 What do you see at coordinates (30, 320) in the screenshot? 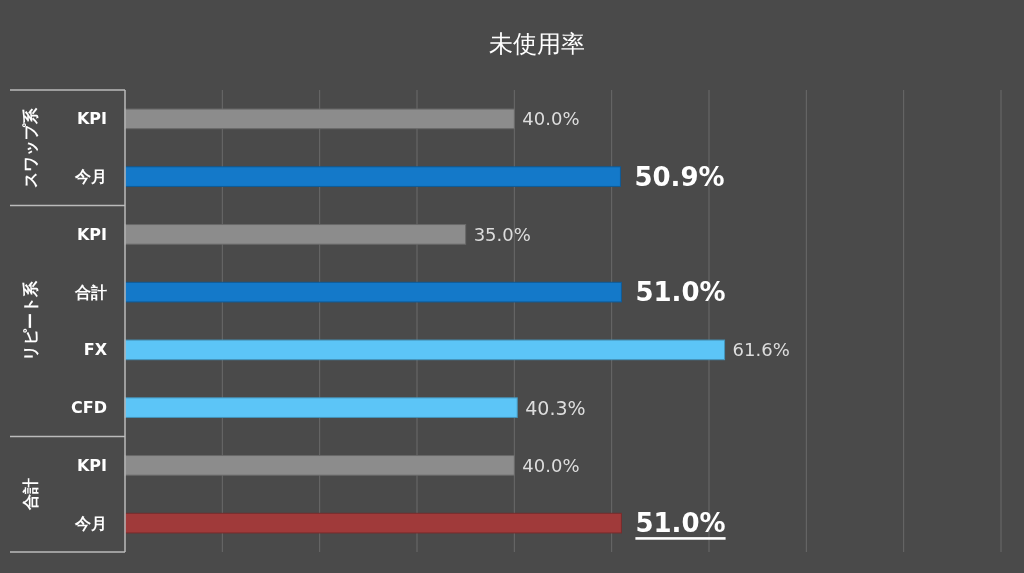
I see `text: リピート系` at bounding box center [30, 320].